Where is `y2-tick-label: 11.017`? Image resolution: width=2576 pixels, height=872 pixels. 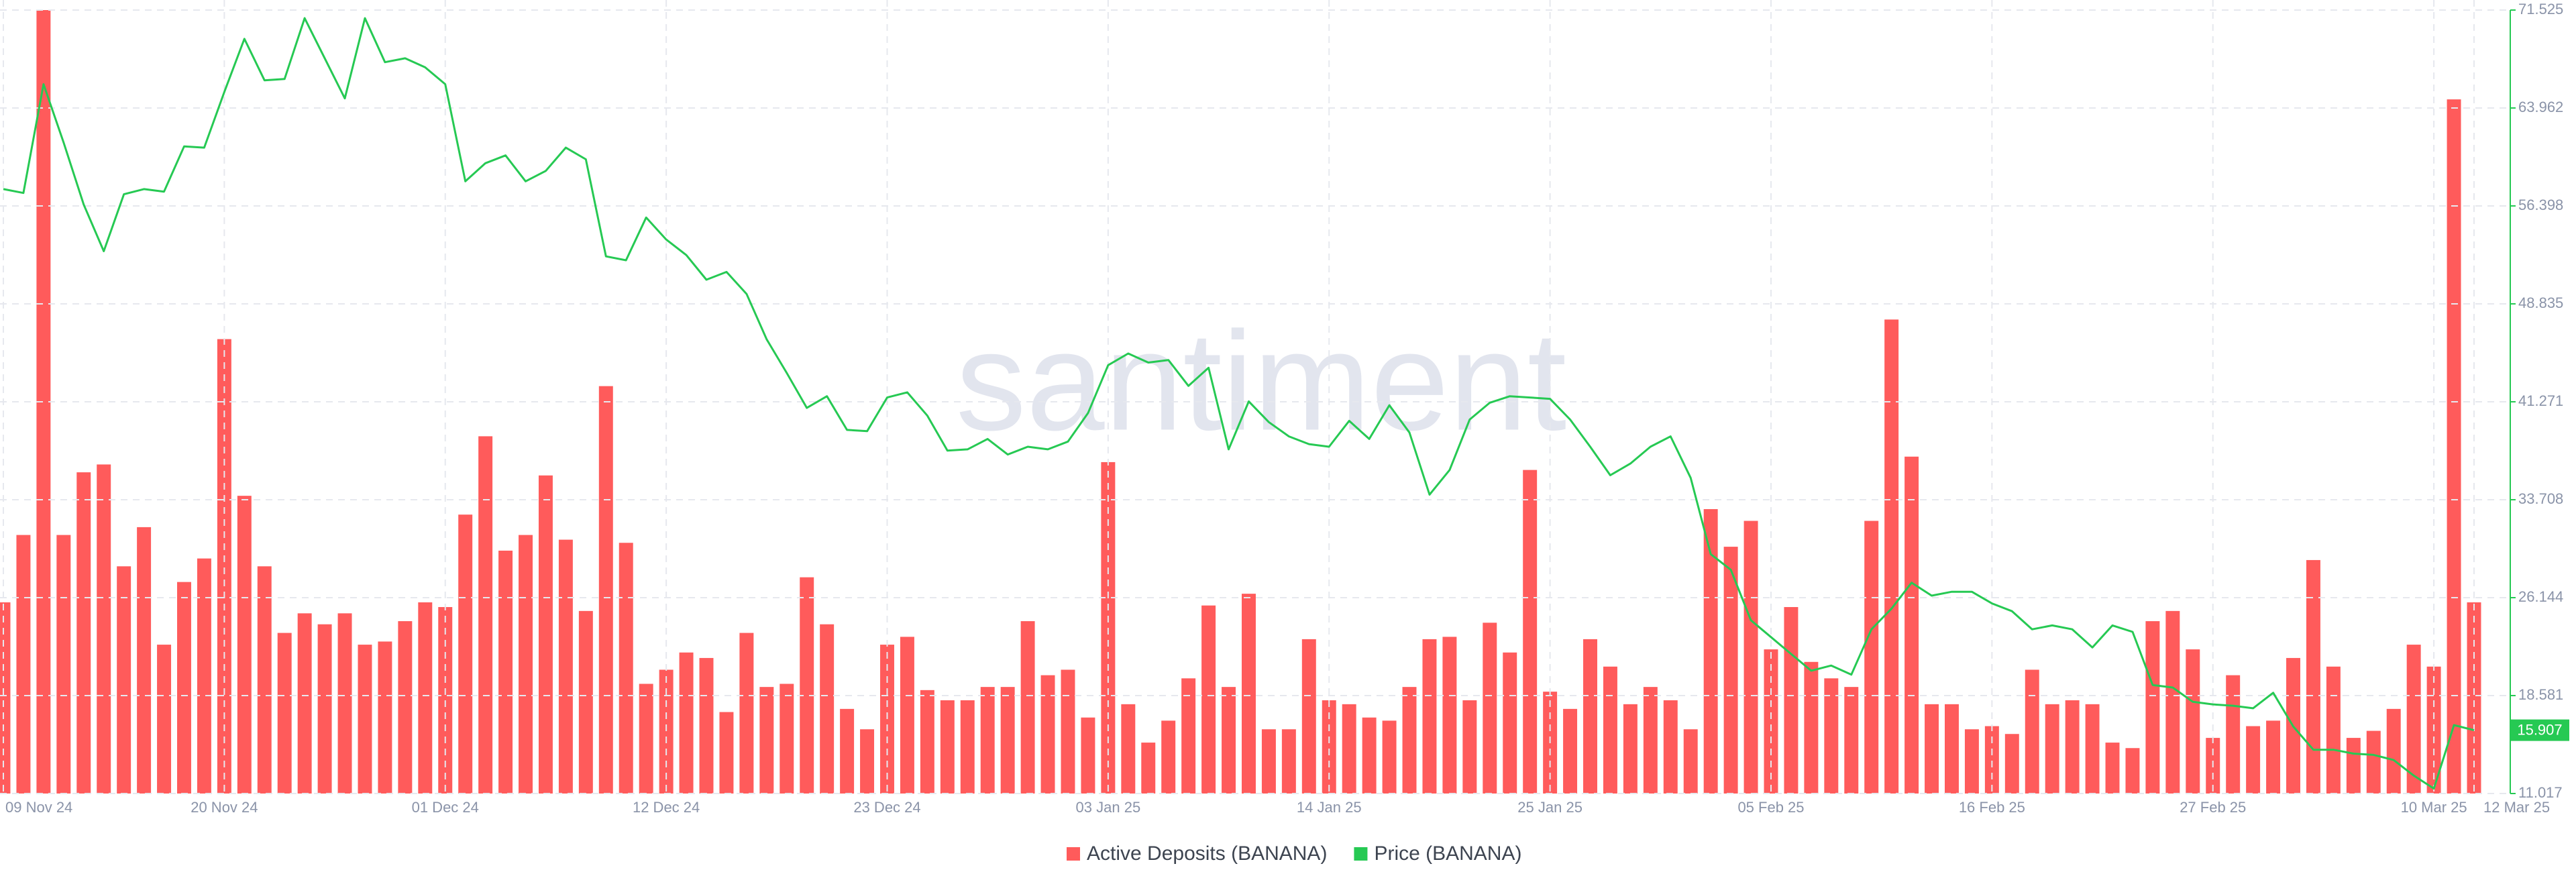 y2-tick-label: 11.017 is located at coordinates (2540, 793).